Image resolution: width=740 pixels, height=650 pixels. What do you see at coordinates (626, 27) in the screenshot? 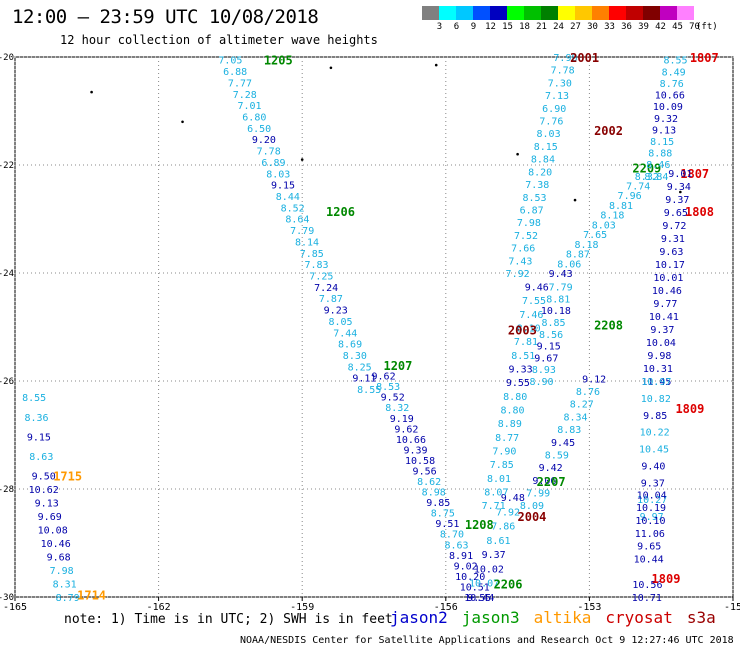
I see `colorbar-label: 36` at bounding box center [626, 27].